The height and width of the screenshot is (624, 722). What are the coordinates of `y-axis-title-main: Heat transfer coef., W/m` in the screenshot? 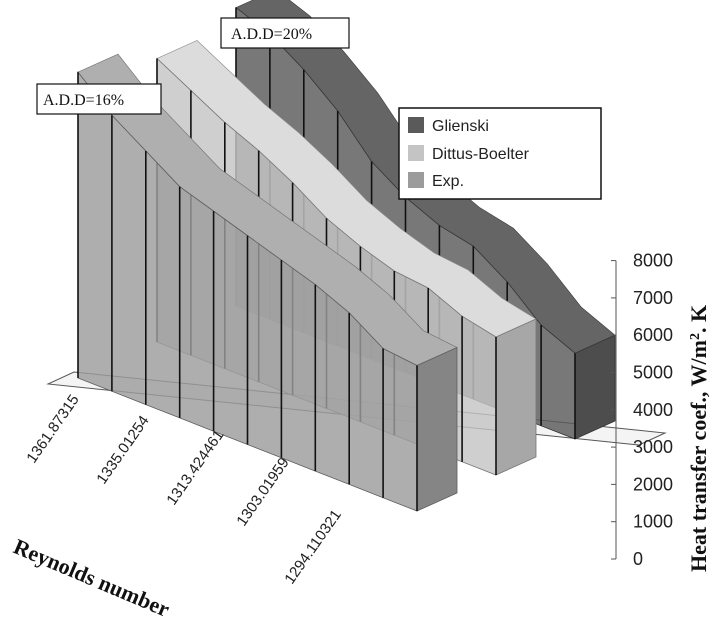 It's located at (698, 456).